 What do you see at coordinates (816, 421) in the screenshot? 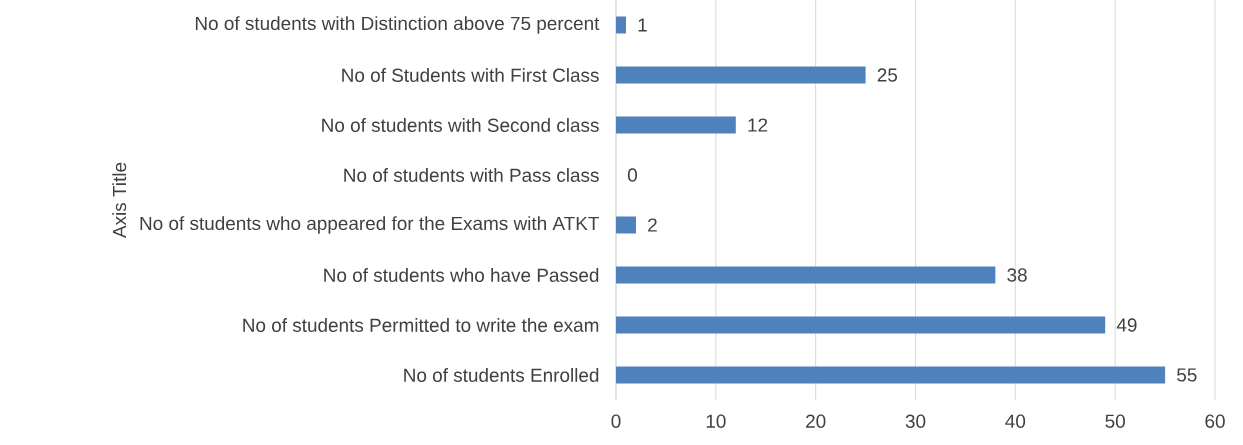
I see `x-tick-label: 20` at bounding box center [816, 421].